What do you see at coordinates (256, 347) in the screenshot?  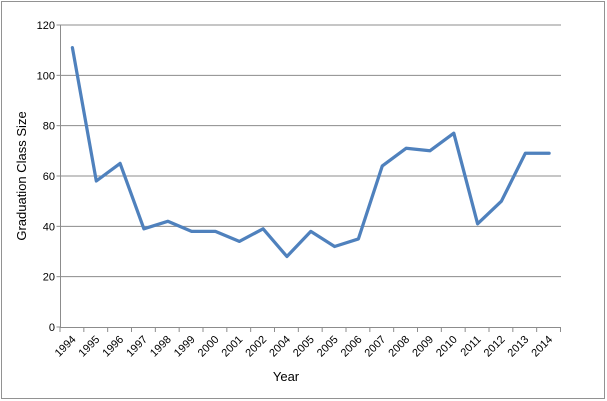 I see `x-tick-label: 2002` at bounding box center [256, 347].